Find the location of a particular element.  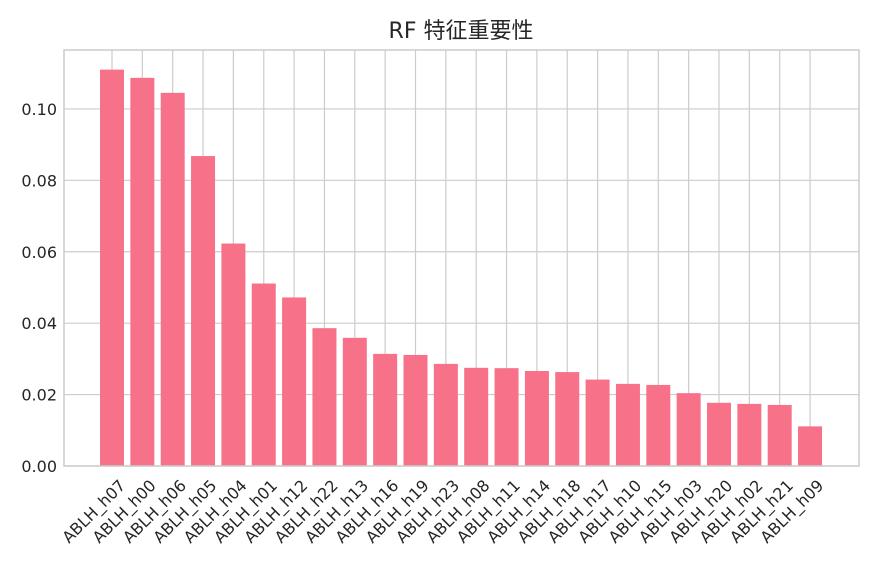

bar-ablh-h07 is located at coordinates (112, 267).